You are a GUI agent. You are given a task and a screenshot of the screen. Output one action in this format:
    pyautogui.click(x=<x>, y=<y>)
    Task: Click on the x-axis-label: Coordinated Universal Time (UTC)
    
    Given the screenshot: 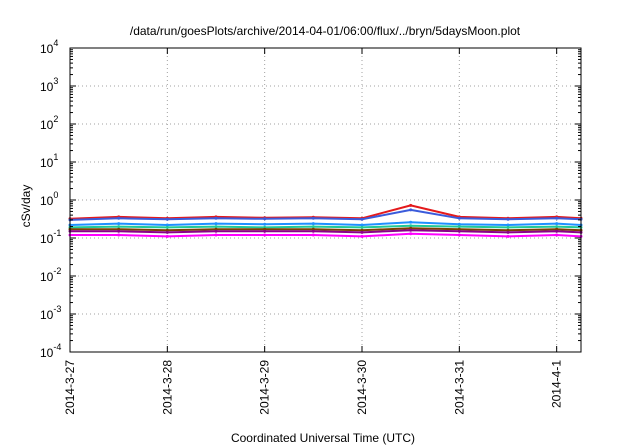 What is the action you would take?
    pyautogui.click(x=323, y=438)
    